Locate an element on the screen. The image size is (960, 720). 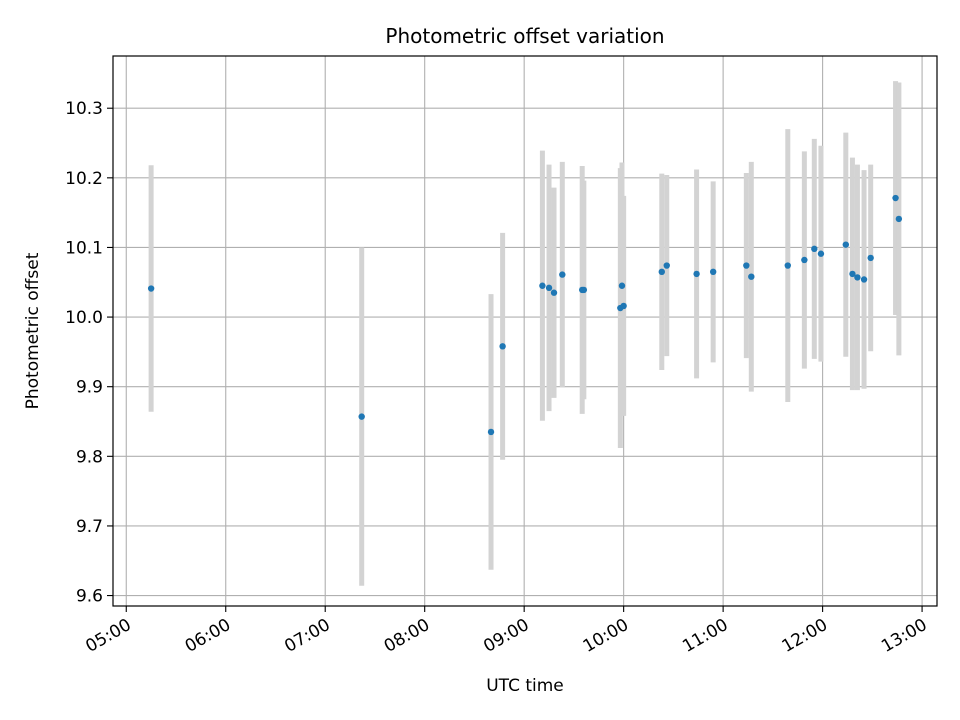
x-tick-label: 09:00 is located at coordinates (506, 636).